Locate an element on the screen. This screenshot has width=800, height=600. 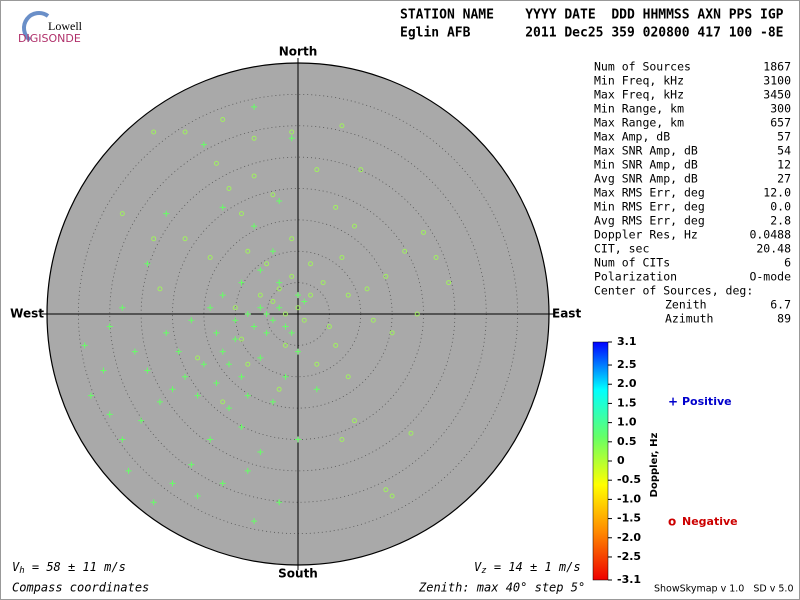
stat-label: Min SNR Amp, dB is located at coordinates (646, 165).